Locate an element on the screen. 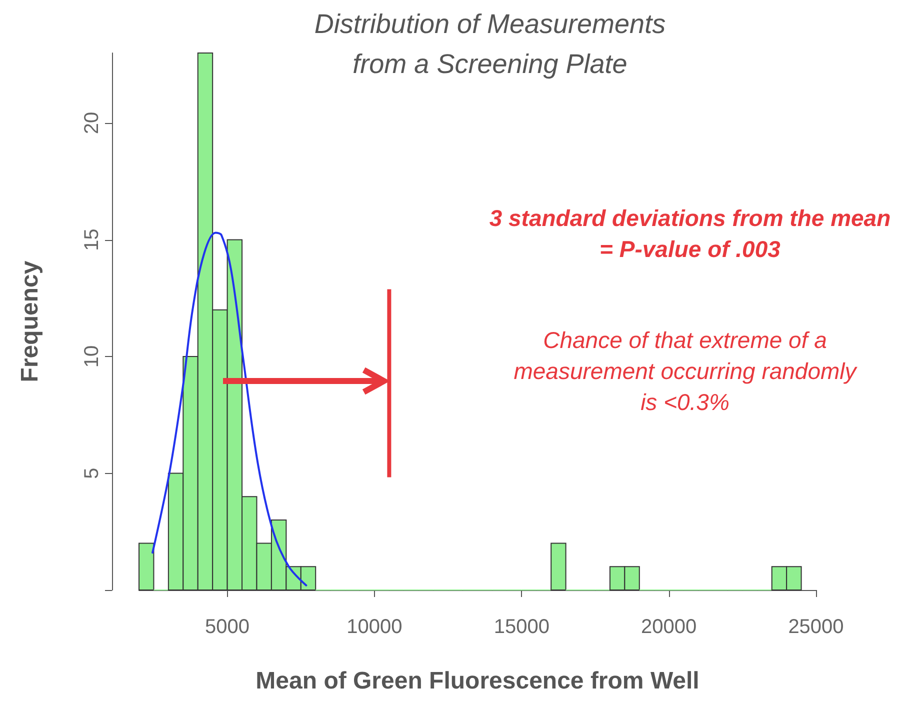 This screenshot has height=702, width=907. x-tick-label: 15000 is located at coordinates (522, 627).